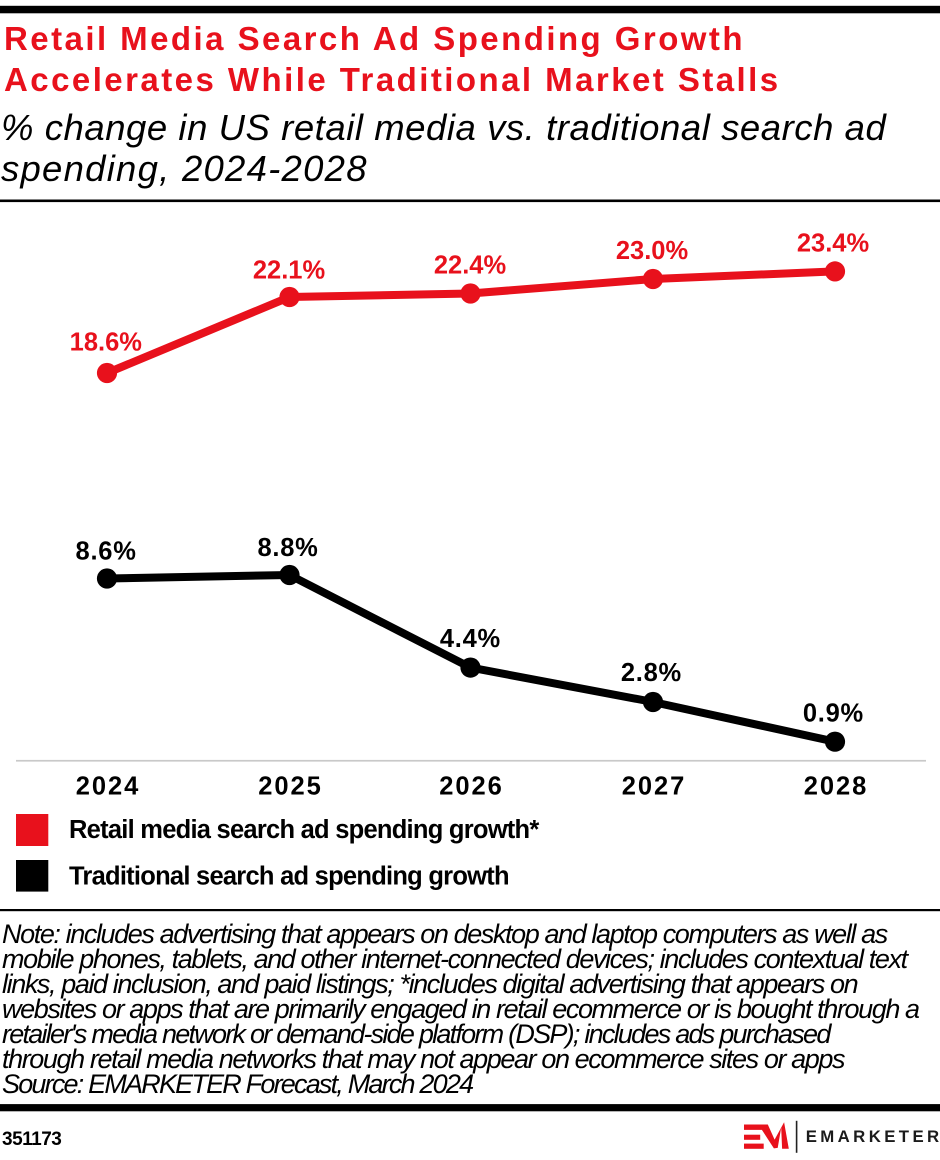 The image size is (940, 1160). Describe the element at coordinates (106, 342) in the screenshot. I see `svg-text: 18.6%` at that location.